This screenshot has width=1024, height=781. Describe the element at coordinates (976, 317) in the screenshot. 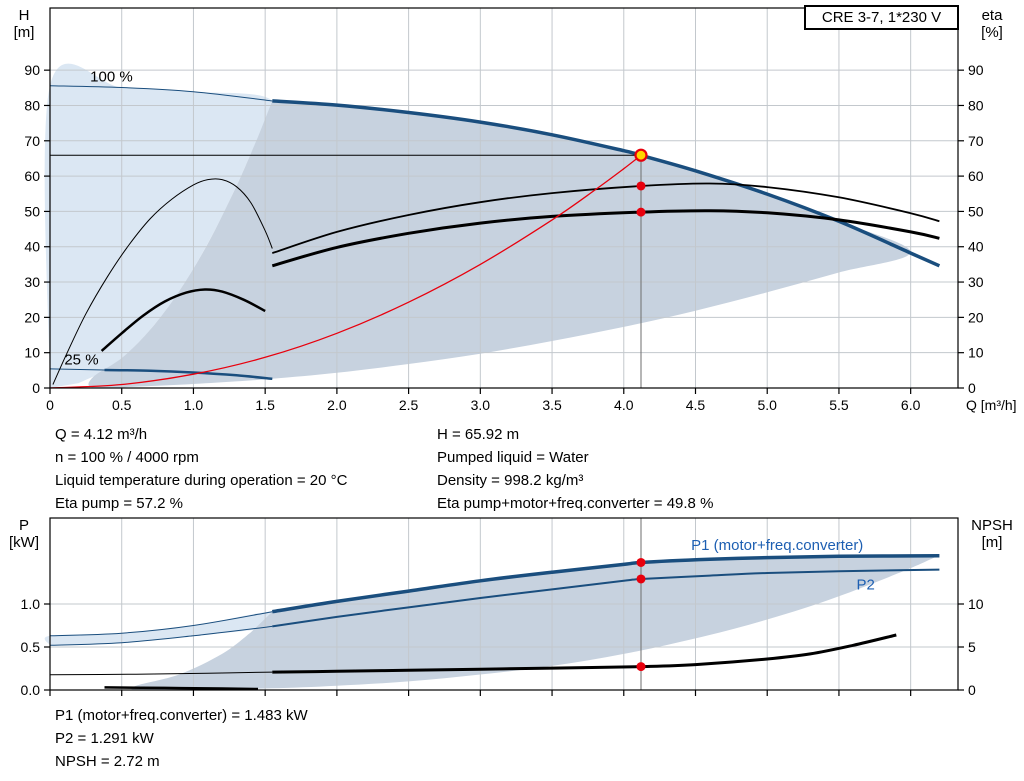

I see `right-tick-label: 20` at that location.